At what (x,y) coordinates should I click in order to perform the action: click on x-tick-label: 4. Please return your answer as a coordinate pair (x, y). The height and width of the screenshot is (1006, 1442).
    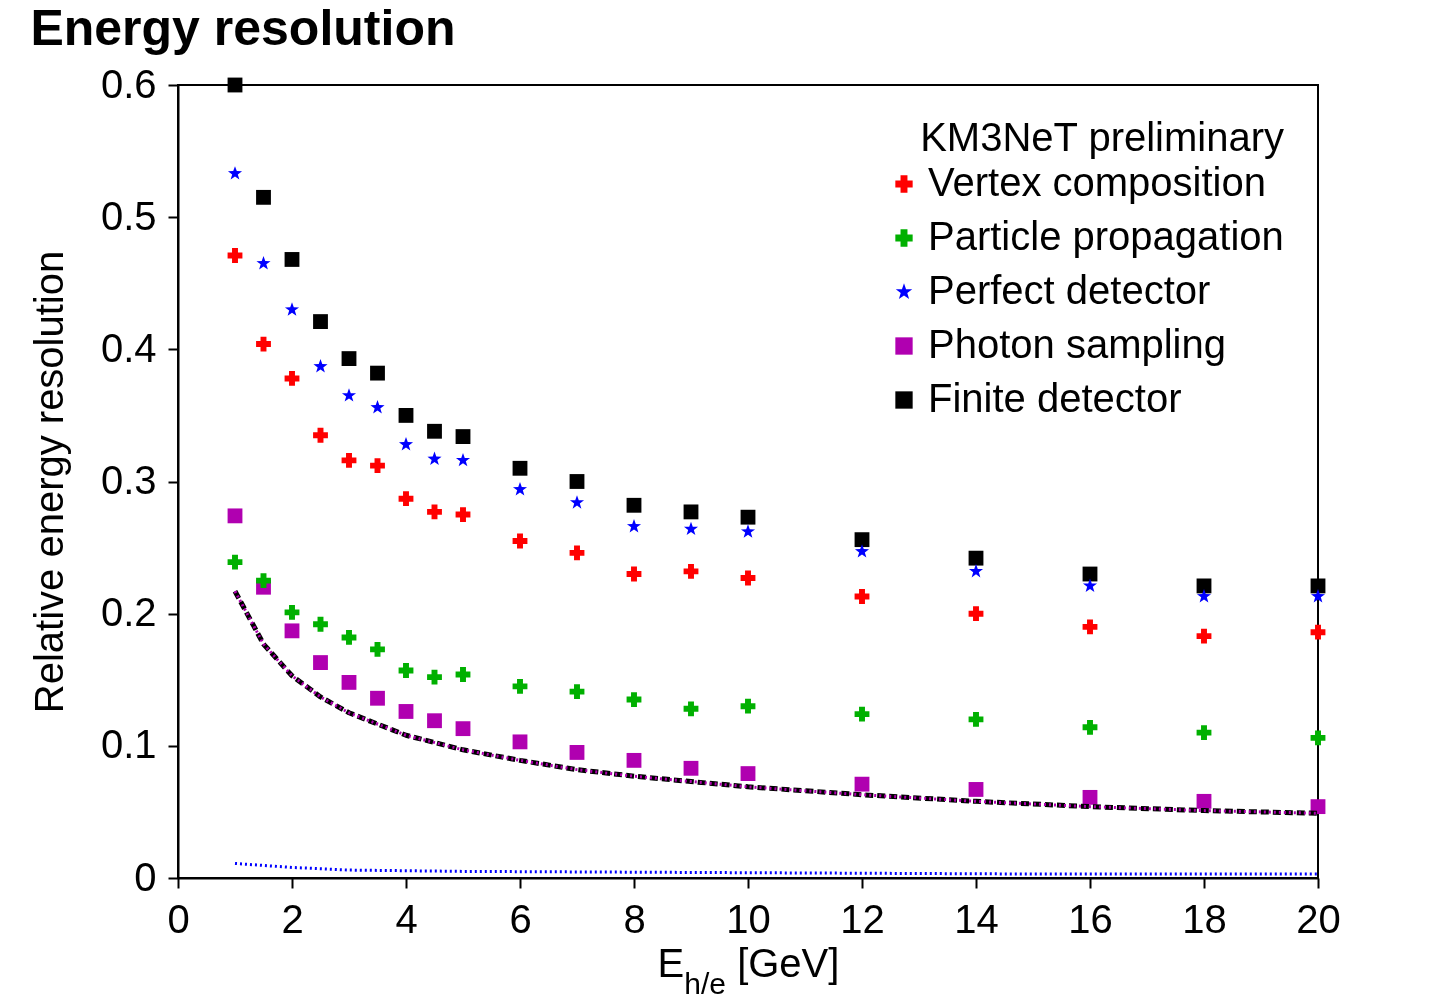
    Looking at the image, I should click on (406, 918).